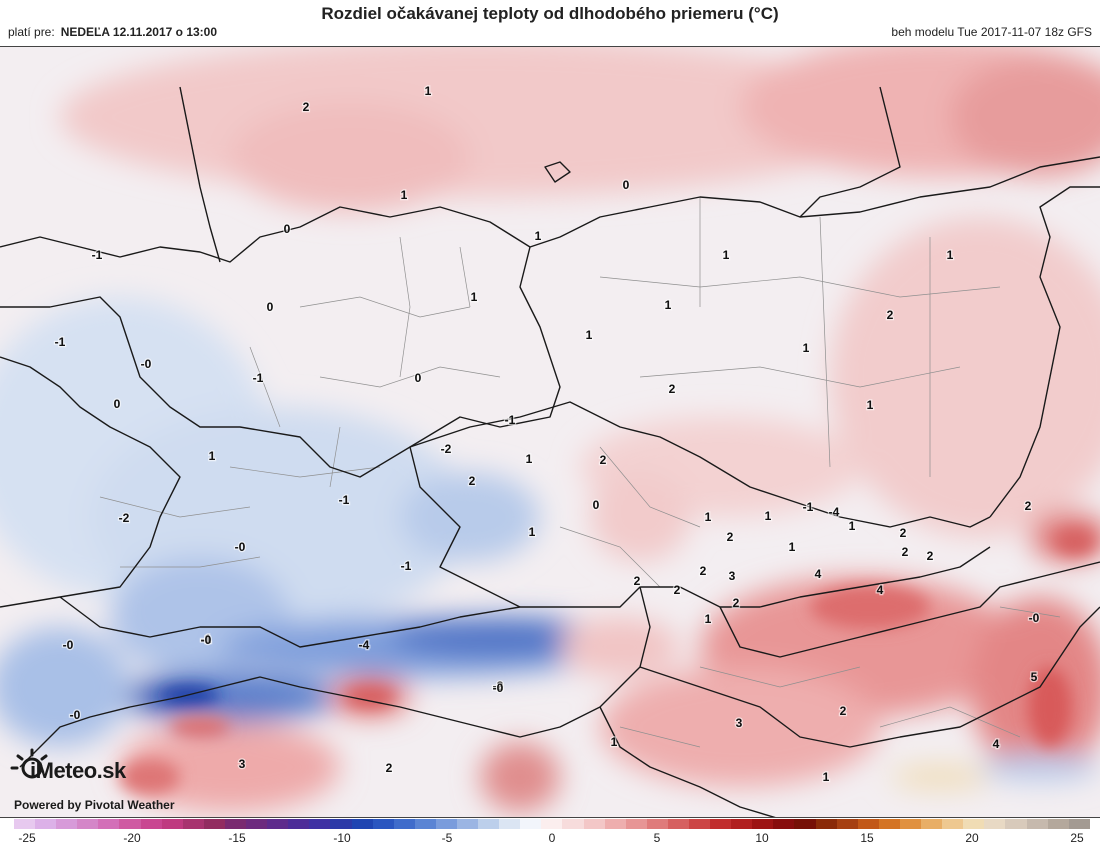 The image size is (1100, 850). Describe the element at coordinates (657, 838) in the screenshot. I see `legend-tick-label: 5` at that location.